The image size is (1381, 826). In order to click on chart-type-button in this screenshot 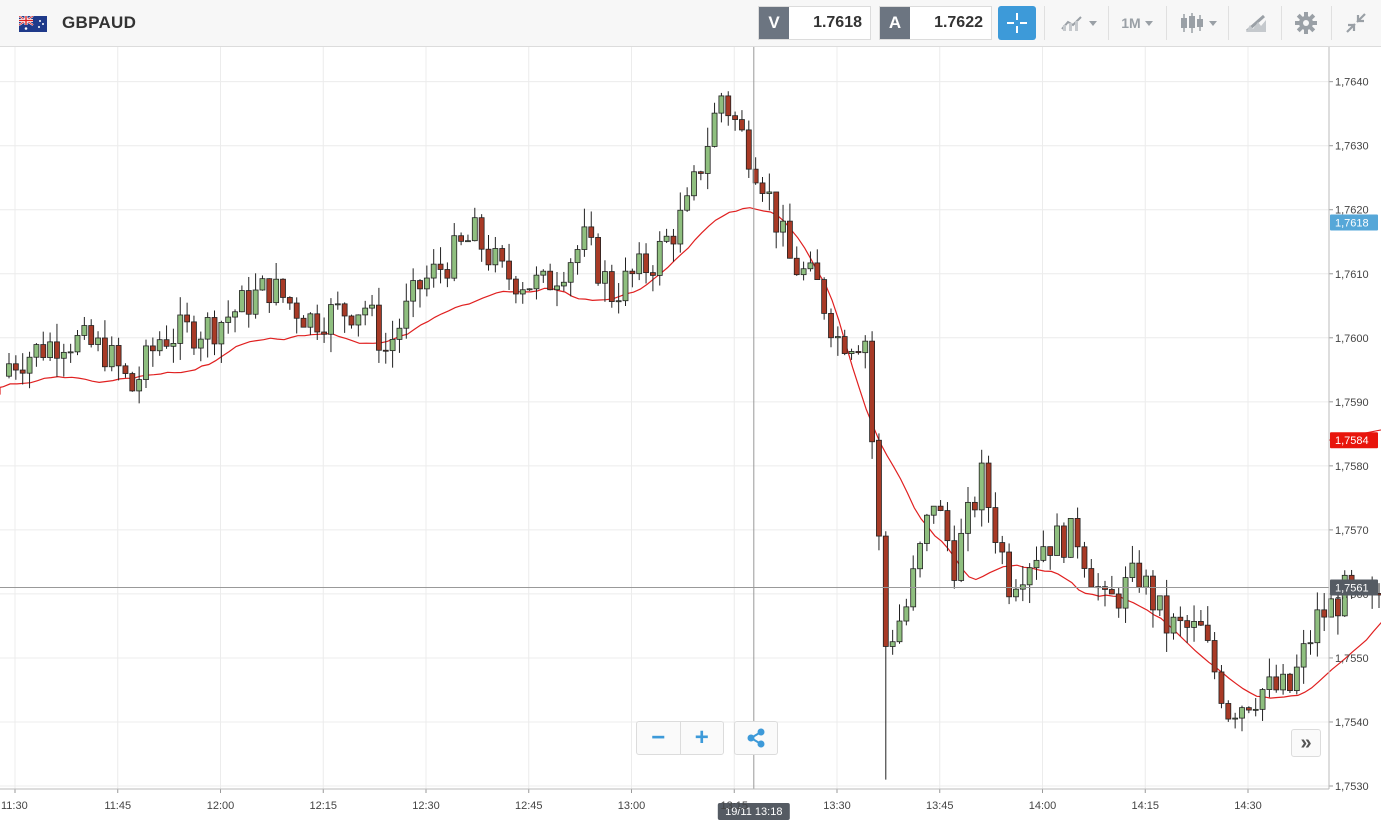, I will do `click(1198, 23)`.